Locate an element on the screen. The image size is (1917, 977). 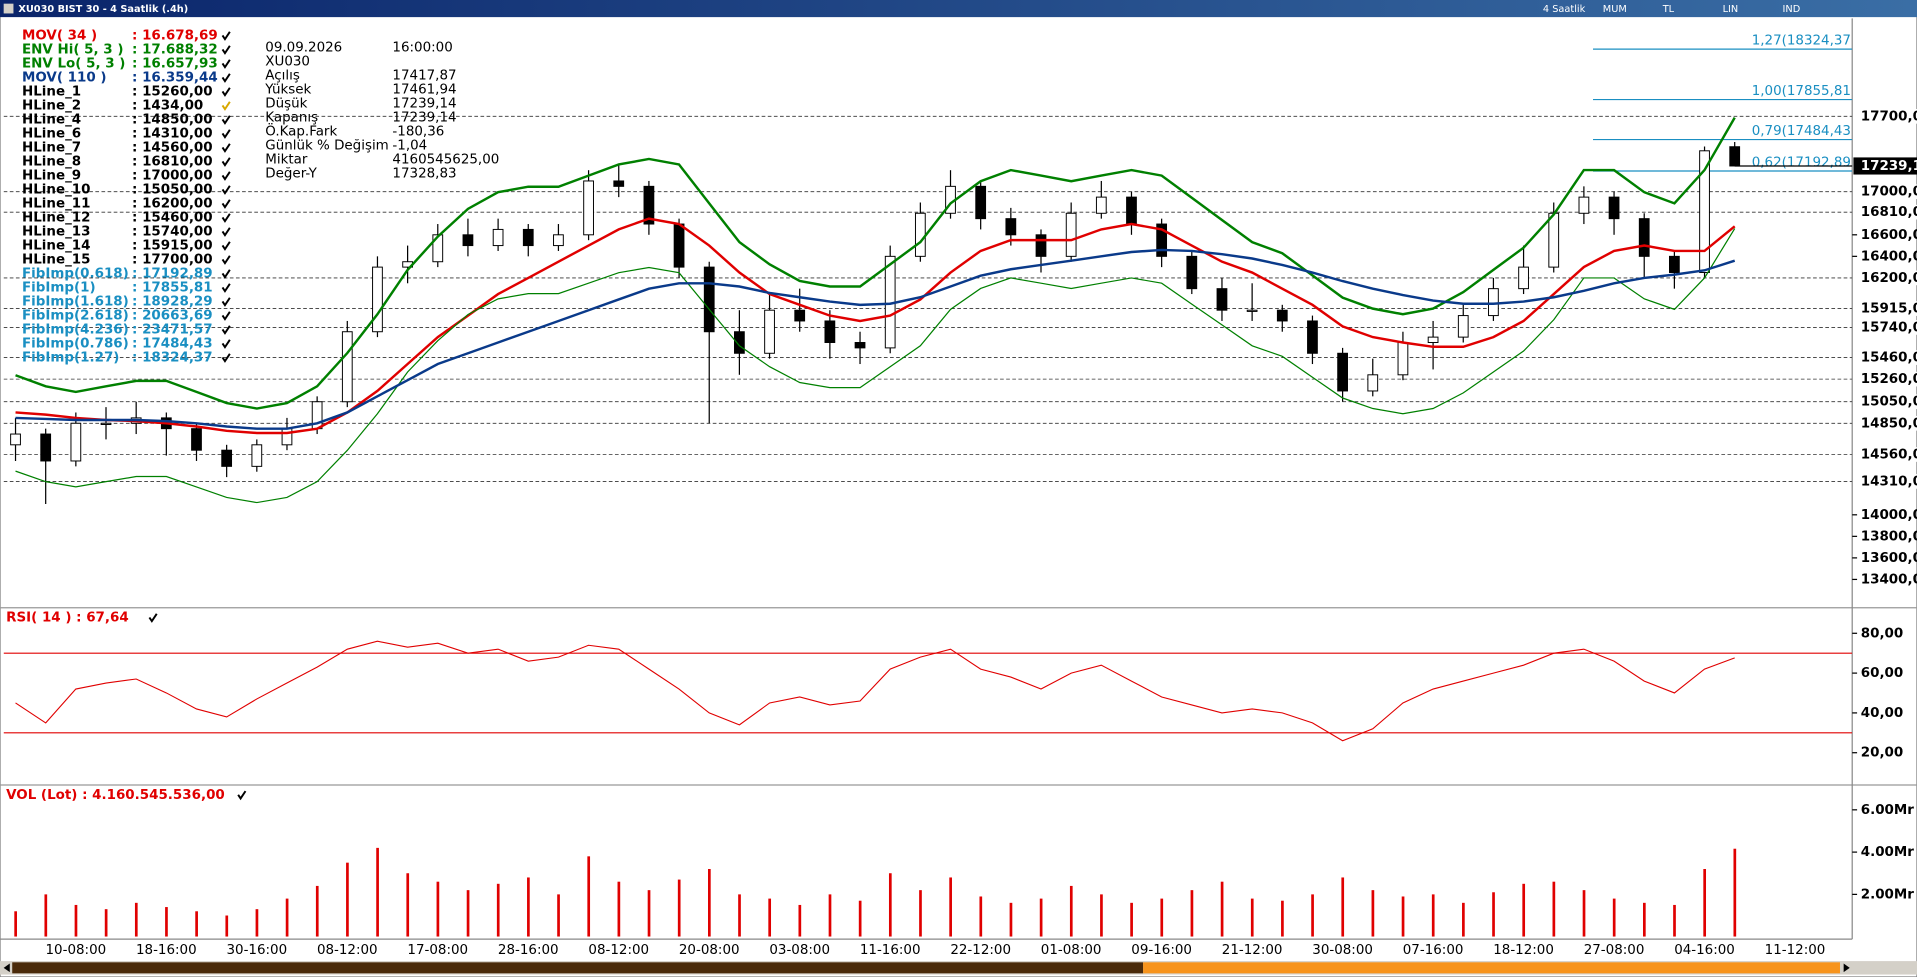
x-tick-label: 30-08:00 is located at coordinates (1342, 950).